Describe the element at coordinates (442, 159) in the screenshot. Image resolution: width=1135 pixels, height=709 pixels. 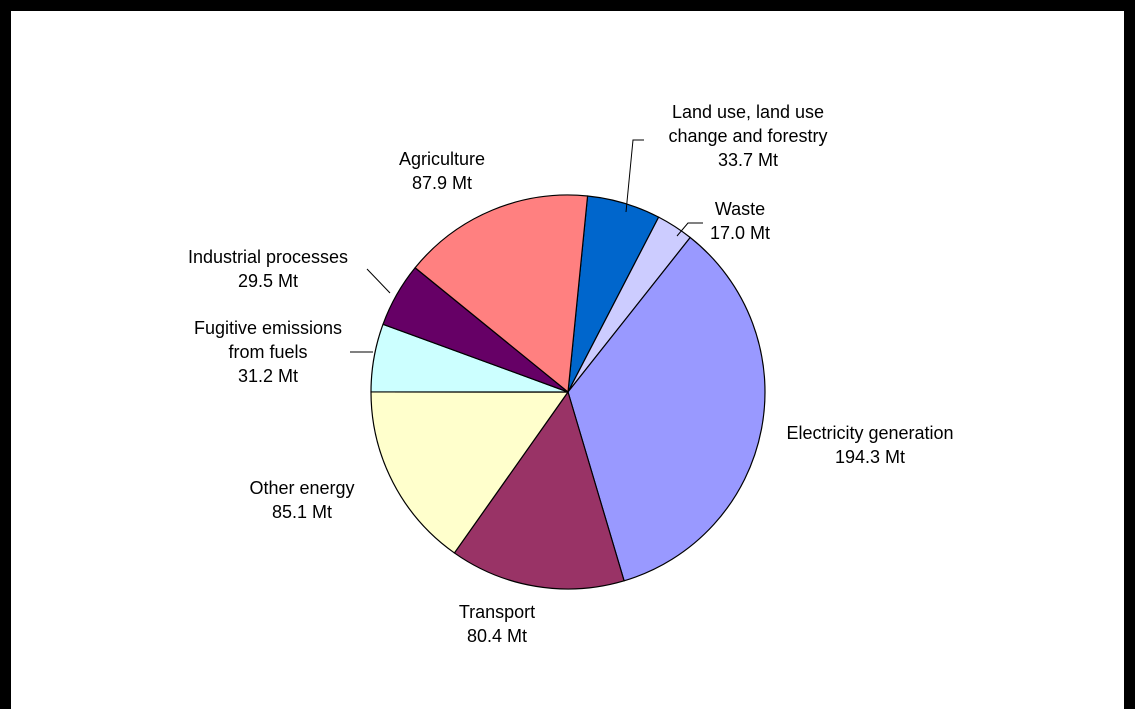
I see `slice-category: Agriculture` at that location.